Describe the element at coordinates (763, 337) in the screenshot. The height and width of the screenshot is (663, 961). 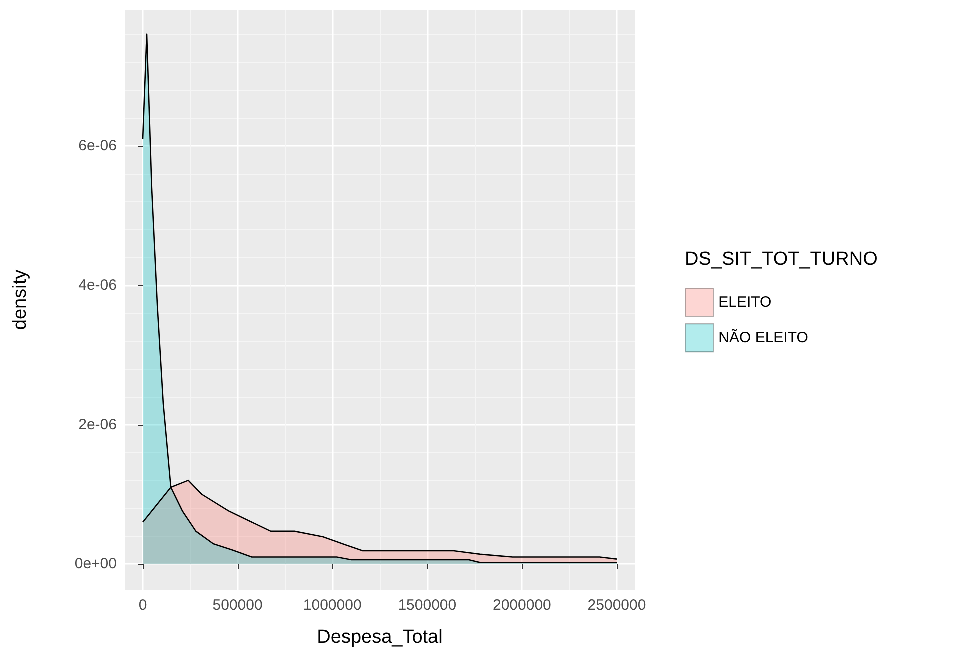
I see `legend-label: NÃO ELEITO` at that location.